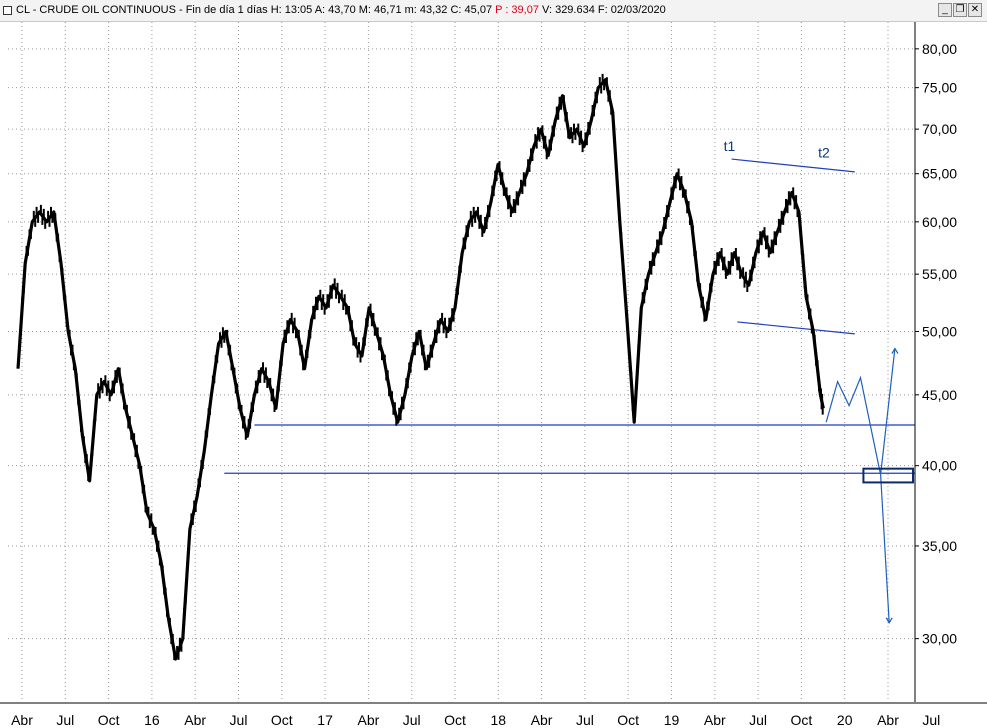 This screenshot has height=728, width=987. What do you see at coordinates (939, 129) in the screenshot?
I see `y-tick-label: 70,00` at bounding box center [939, 129].